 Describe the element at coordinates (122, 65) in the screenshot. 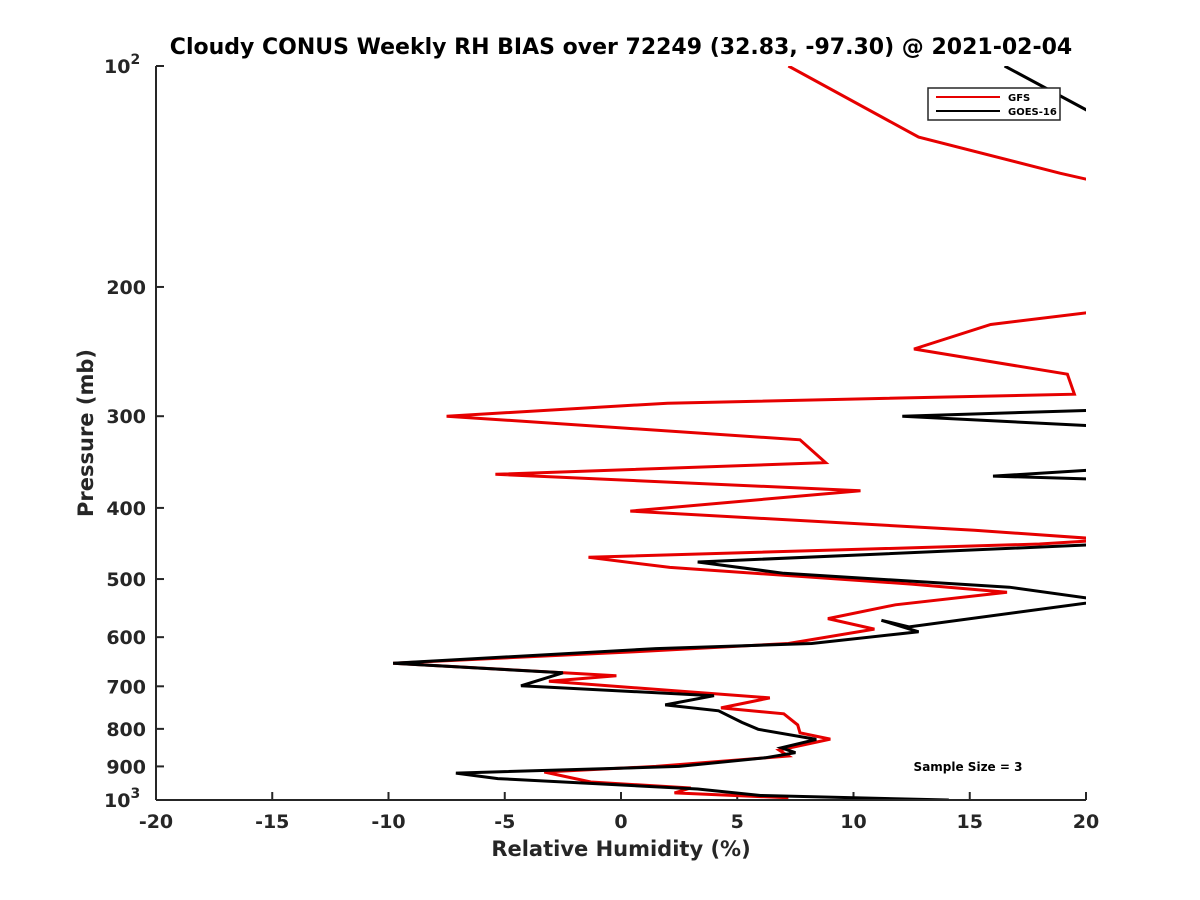

I see `y-tick-label: 10²` at that location.